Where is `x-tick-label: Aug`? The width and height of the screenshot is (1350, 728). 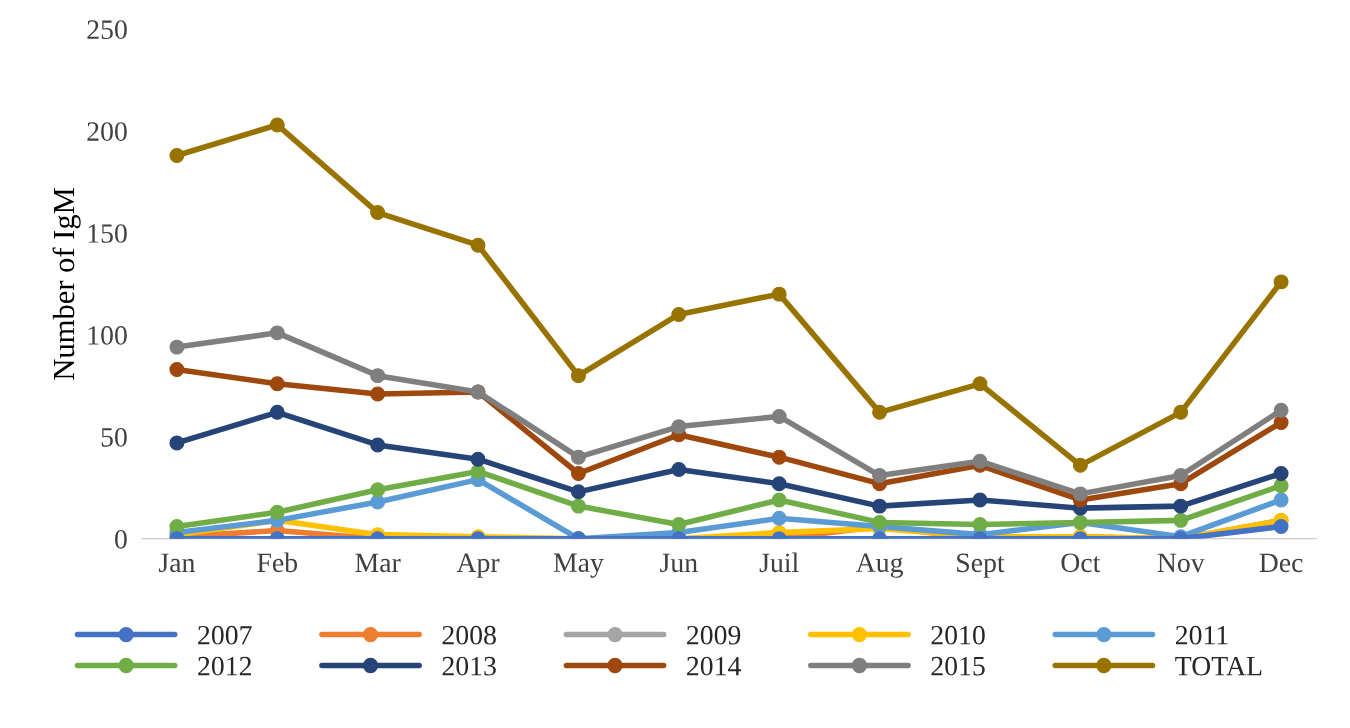
x-tick-label: Aug is located at coordinates (879, 565).